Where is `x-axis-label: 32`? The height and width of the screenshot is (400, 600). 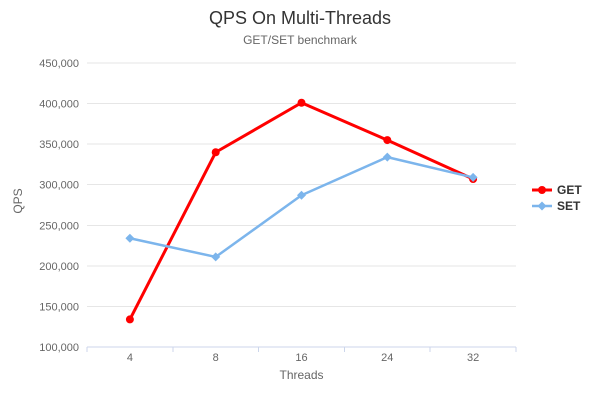 x-axis-label: 32 is located at coordinates (473, 358).